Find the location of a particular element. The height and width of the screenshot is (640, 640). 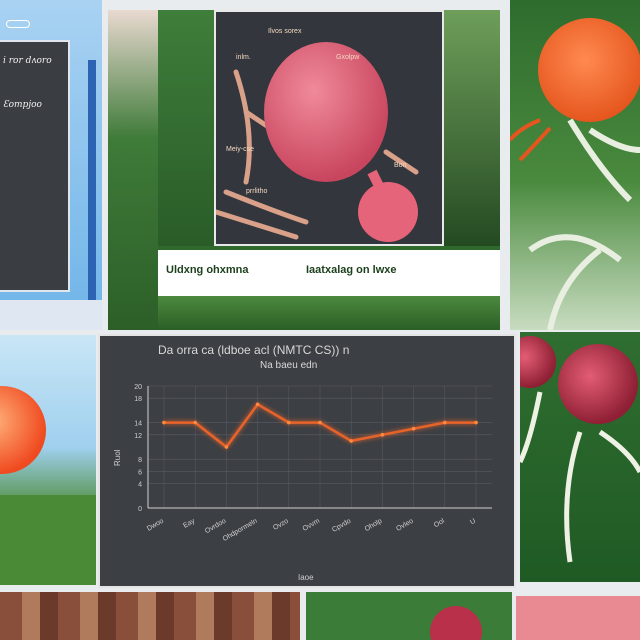

spore-illustration-right is located at coordinates (580, 457).